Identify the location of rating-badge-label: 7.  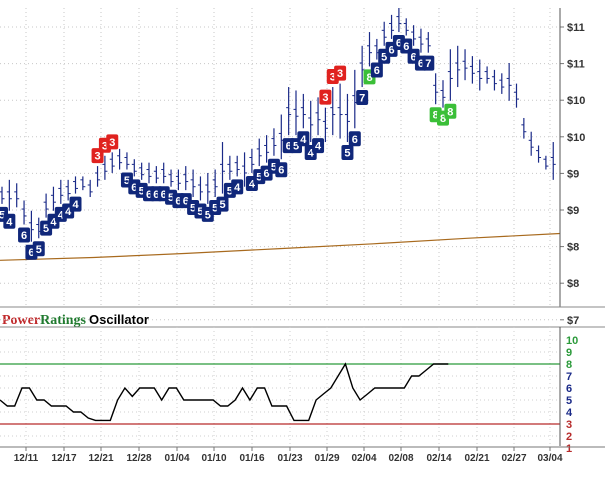
(428, 64).